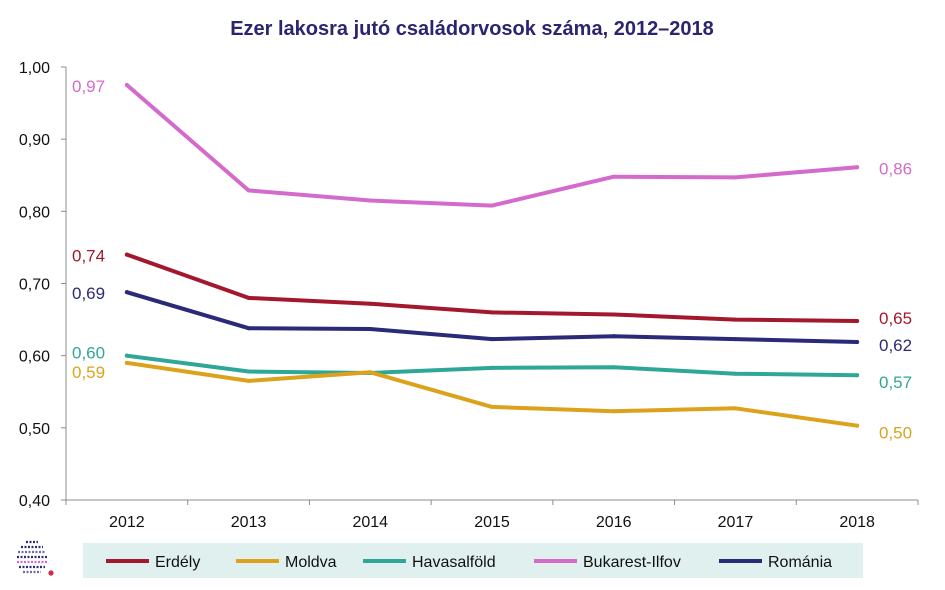 The image size is (945, 590). Describe the element at coordinates (88, 293) in the screenshot. I see `data-label-first: 0,69` at that location.